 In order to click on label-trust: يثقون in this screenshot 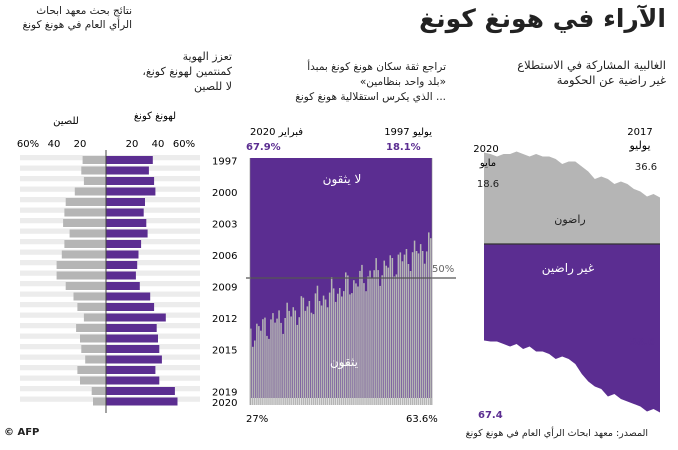, I will do `click(344, 362)`.